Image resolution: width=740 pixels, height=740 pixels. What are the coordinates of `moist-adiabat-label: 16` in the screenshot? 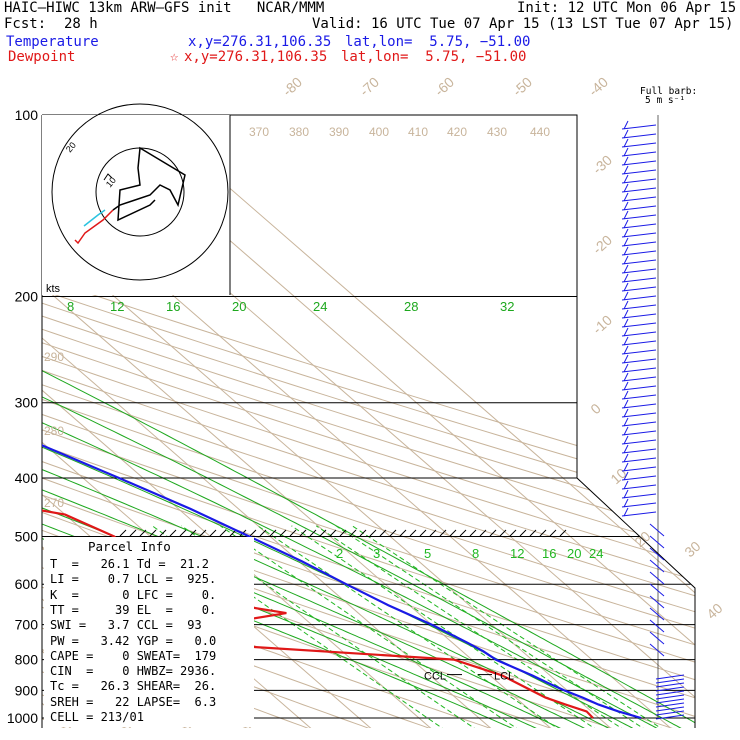 It's located at (173, 306).